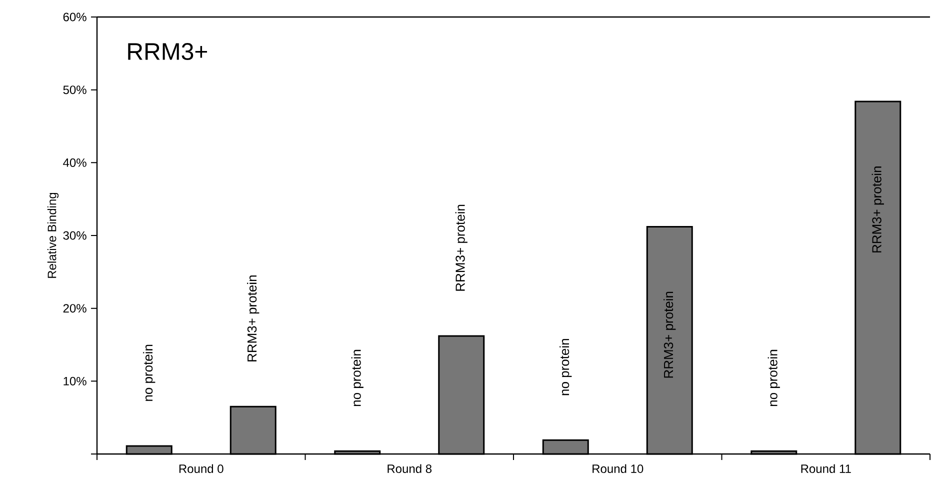 The height and width of the screenshot is (501, 933). I want to click on y-tick-label: 50%, so click(74, 90).